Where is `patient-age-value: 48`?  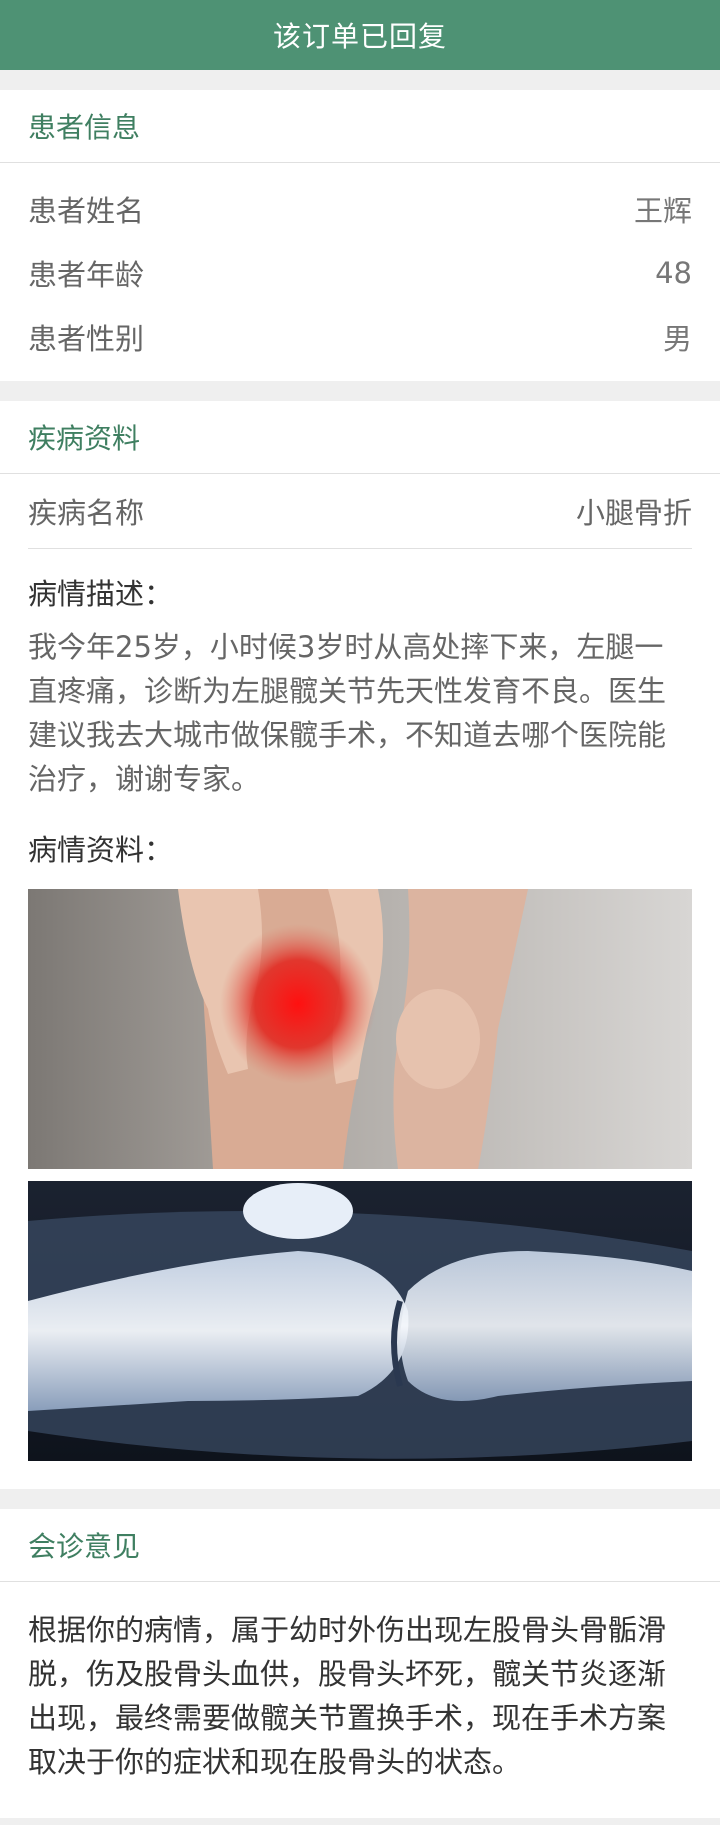
patient-age-value: 48 is located at coordinates (673, 273).